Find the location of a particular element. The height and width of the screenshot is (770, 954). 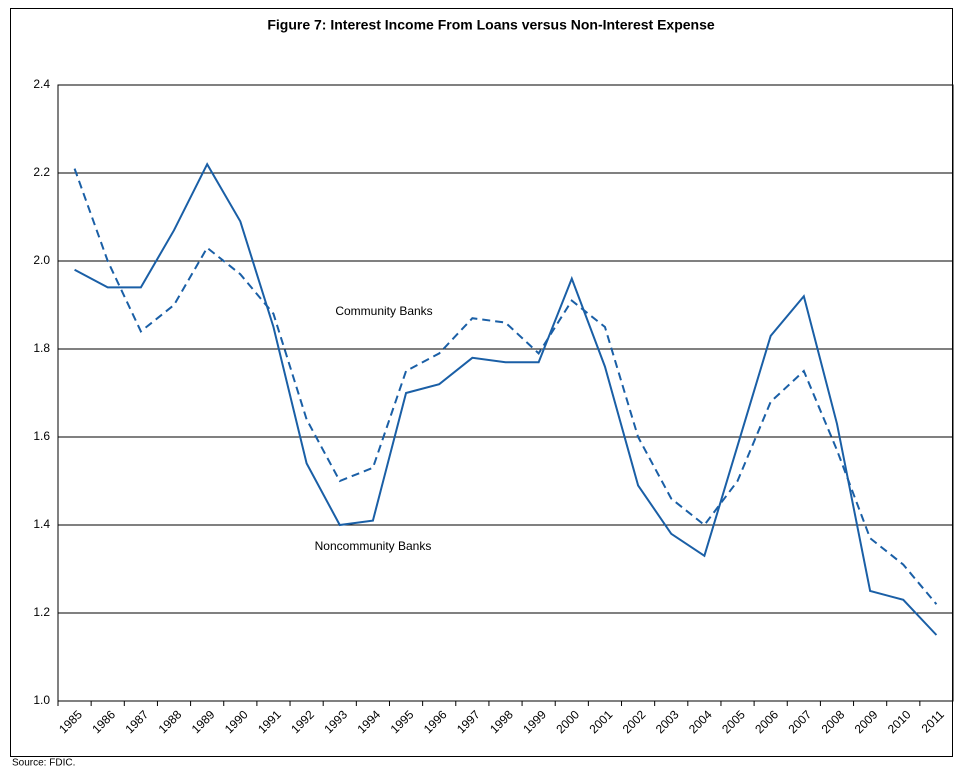

x-tick-label: 2004 is located at coordinates (700, 721).